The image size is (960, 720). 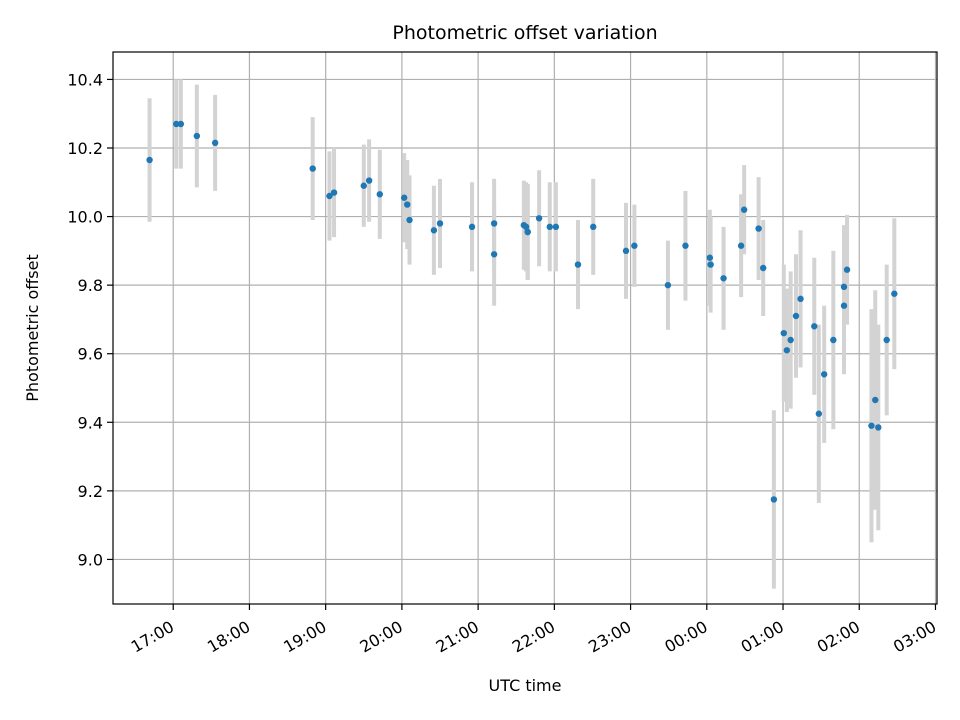 What do you see at coordinates (32, 328) in the screenshot?
I see `y-axis-label: Photometric offset` at bounding box center [32, 328].